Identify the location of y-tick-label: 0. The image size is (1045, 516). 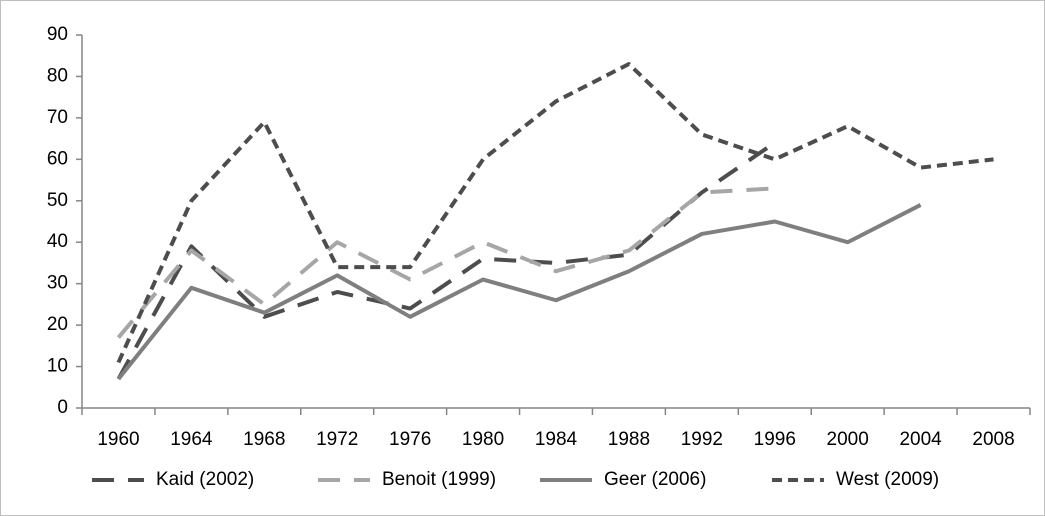
(62, 407).